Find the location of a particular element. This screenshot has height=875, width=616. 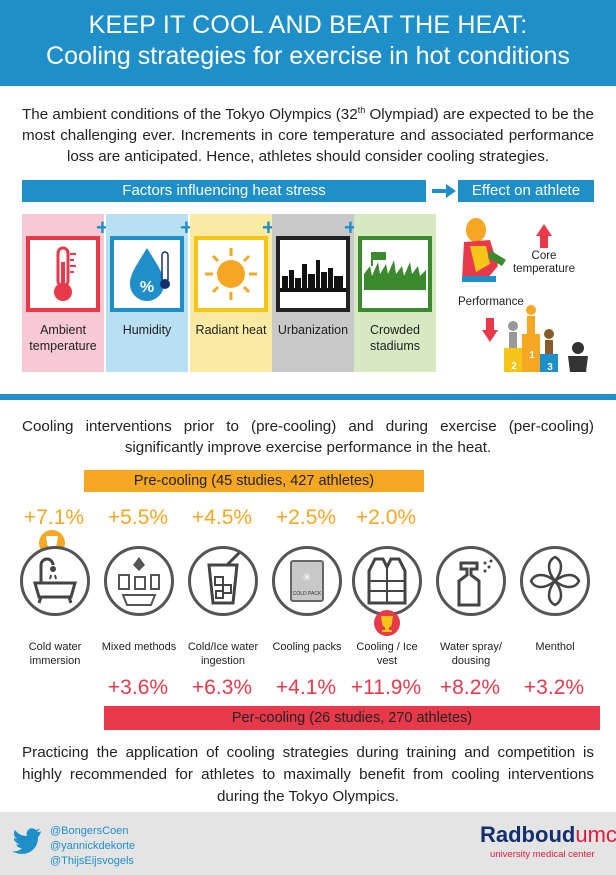

trophy-icon is located at coordinates (387, 623).